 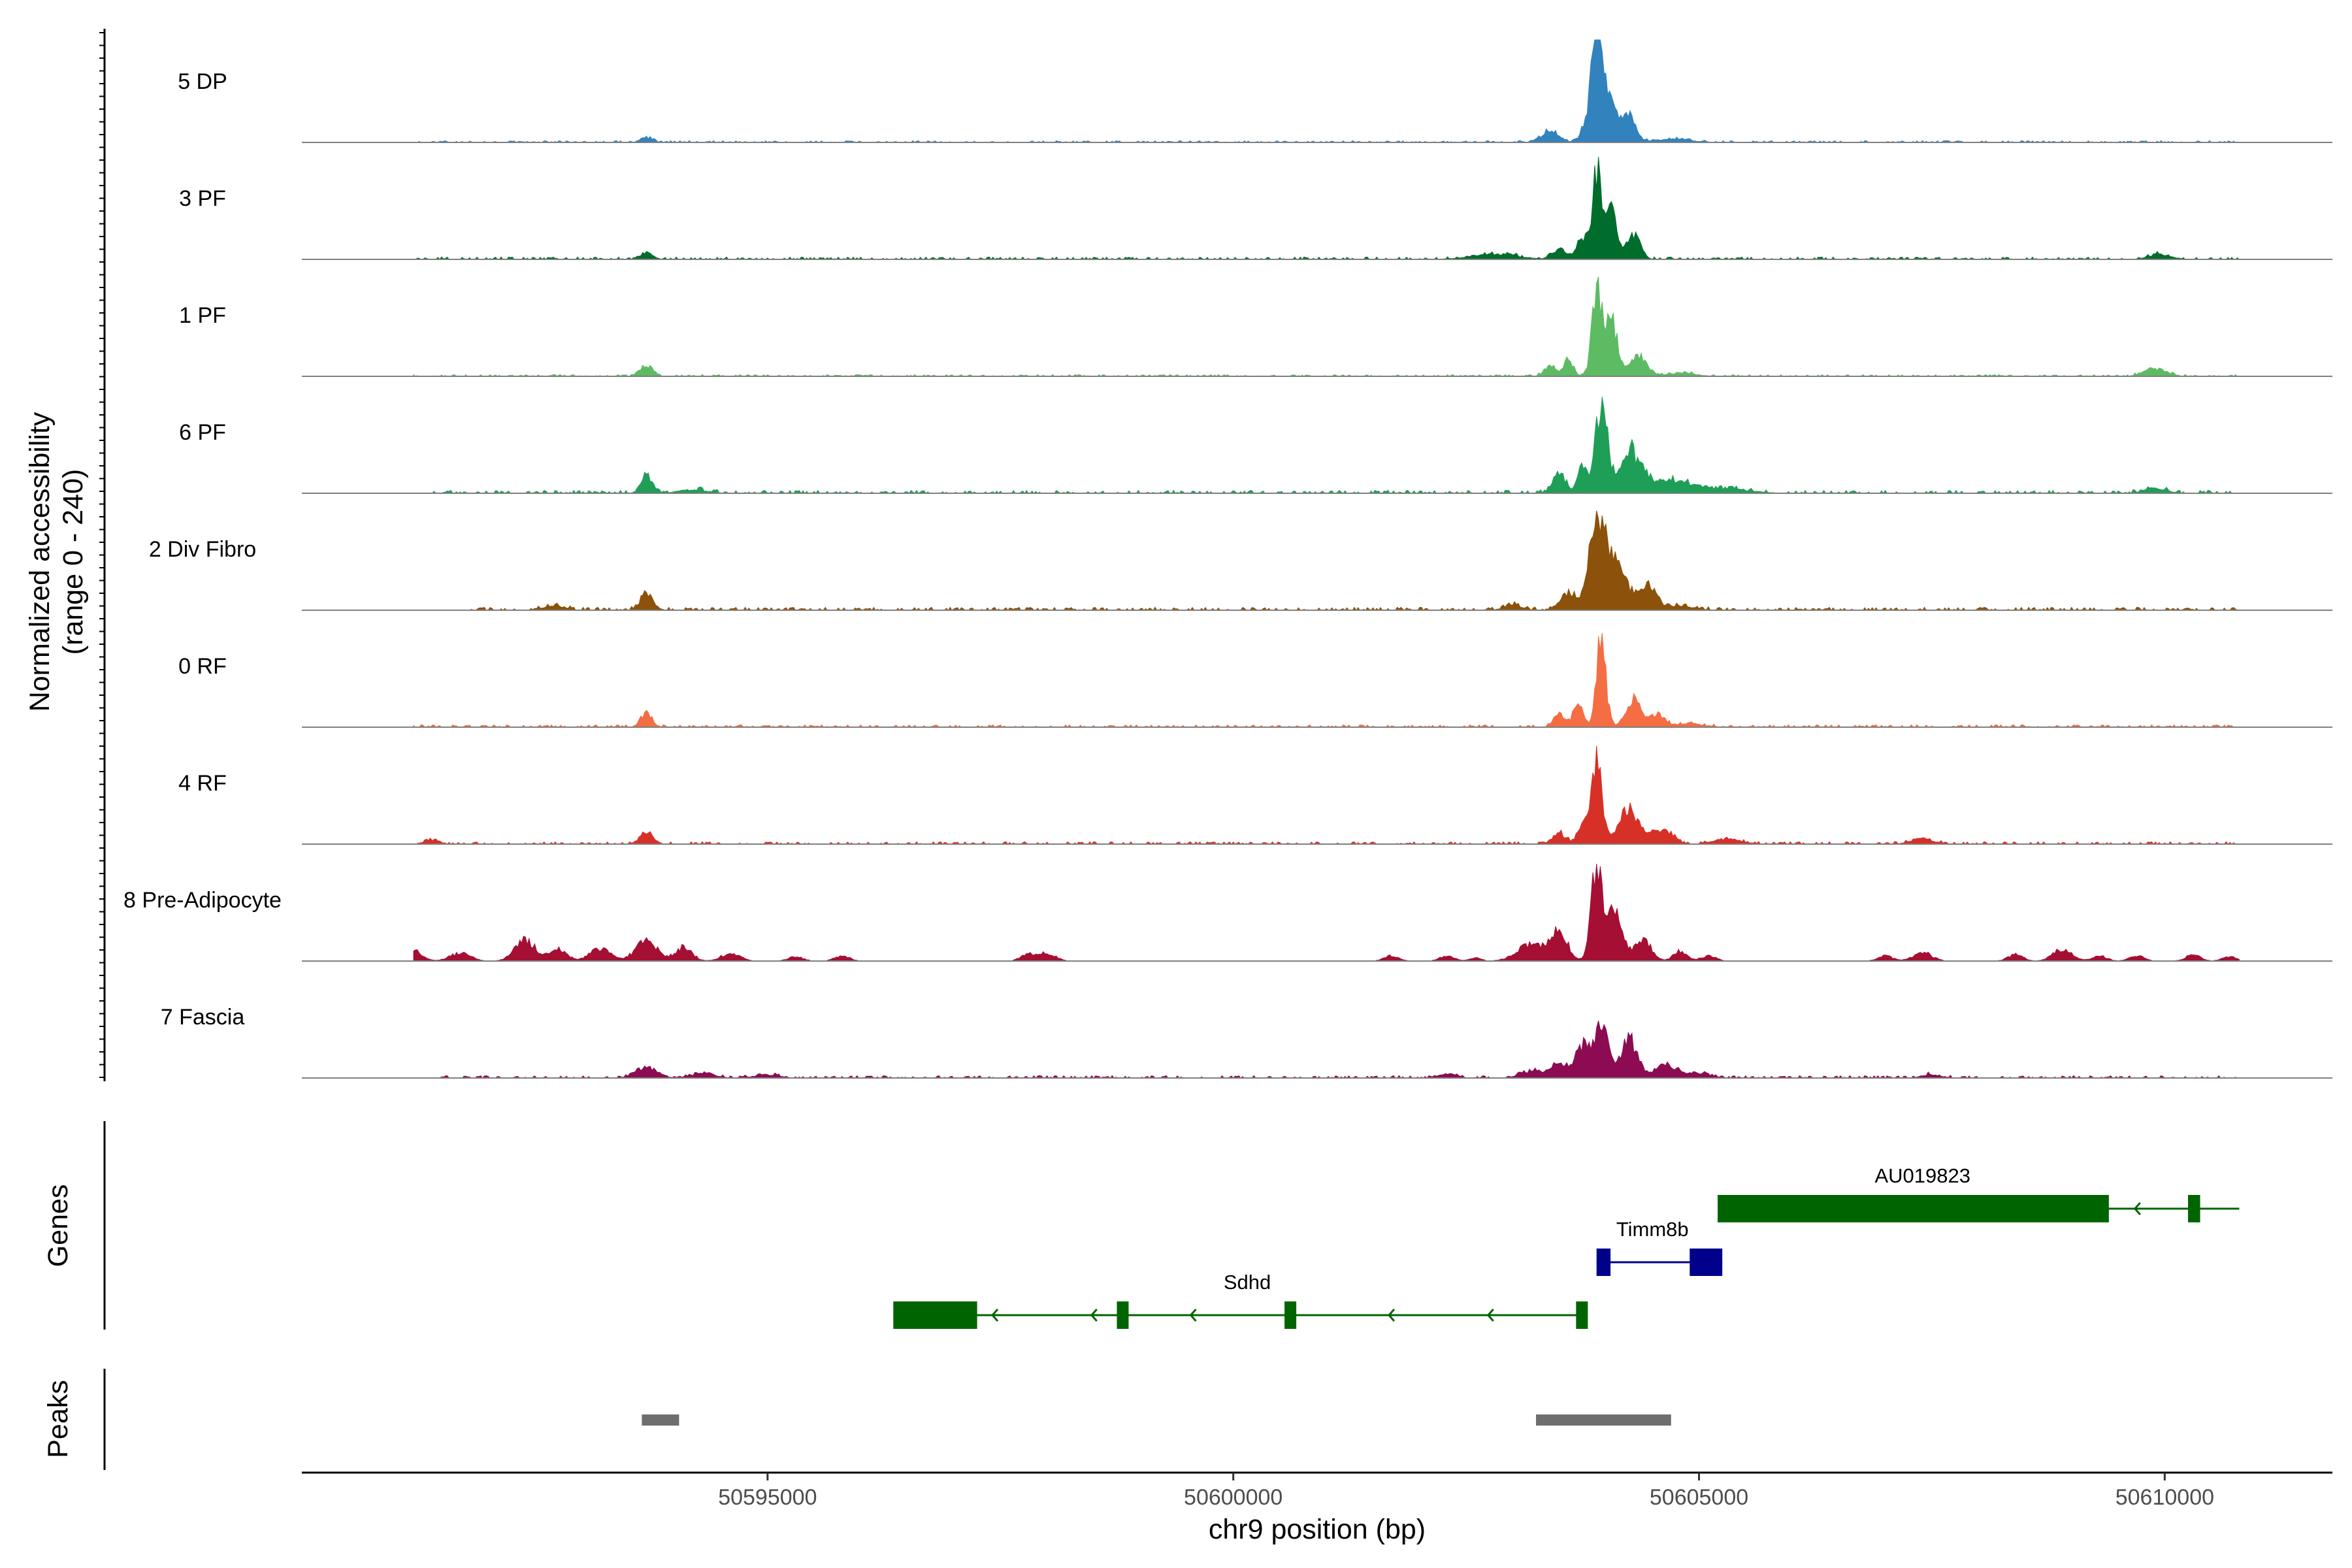 What do you see at coordinates (102, 555) in the screenshot?
I see `y-axis-ticks` at bounding box center [102, 555].